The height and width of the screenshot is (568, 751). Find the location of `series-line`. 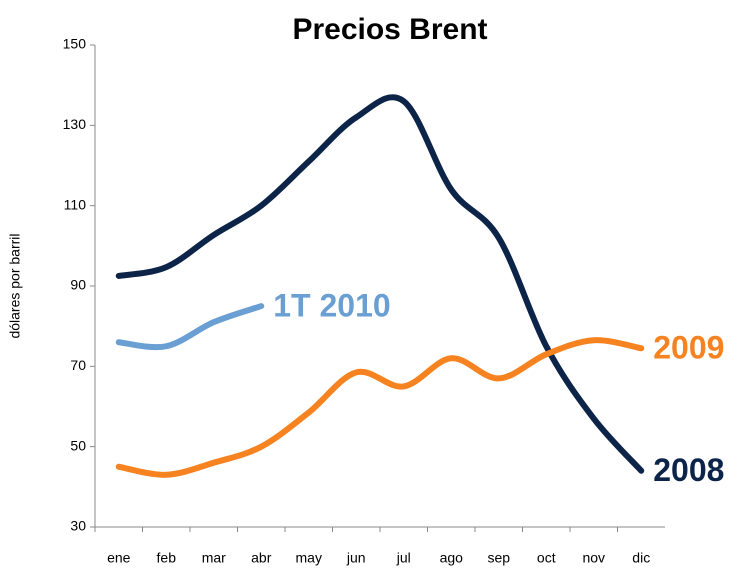

series-line is located at coordinates (190, 327).